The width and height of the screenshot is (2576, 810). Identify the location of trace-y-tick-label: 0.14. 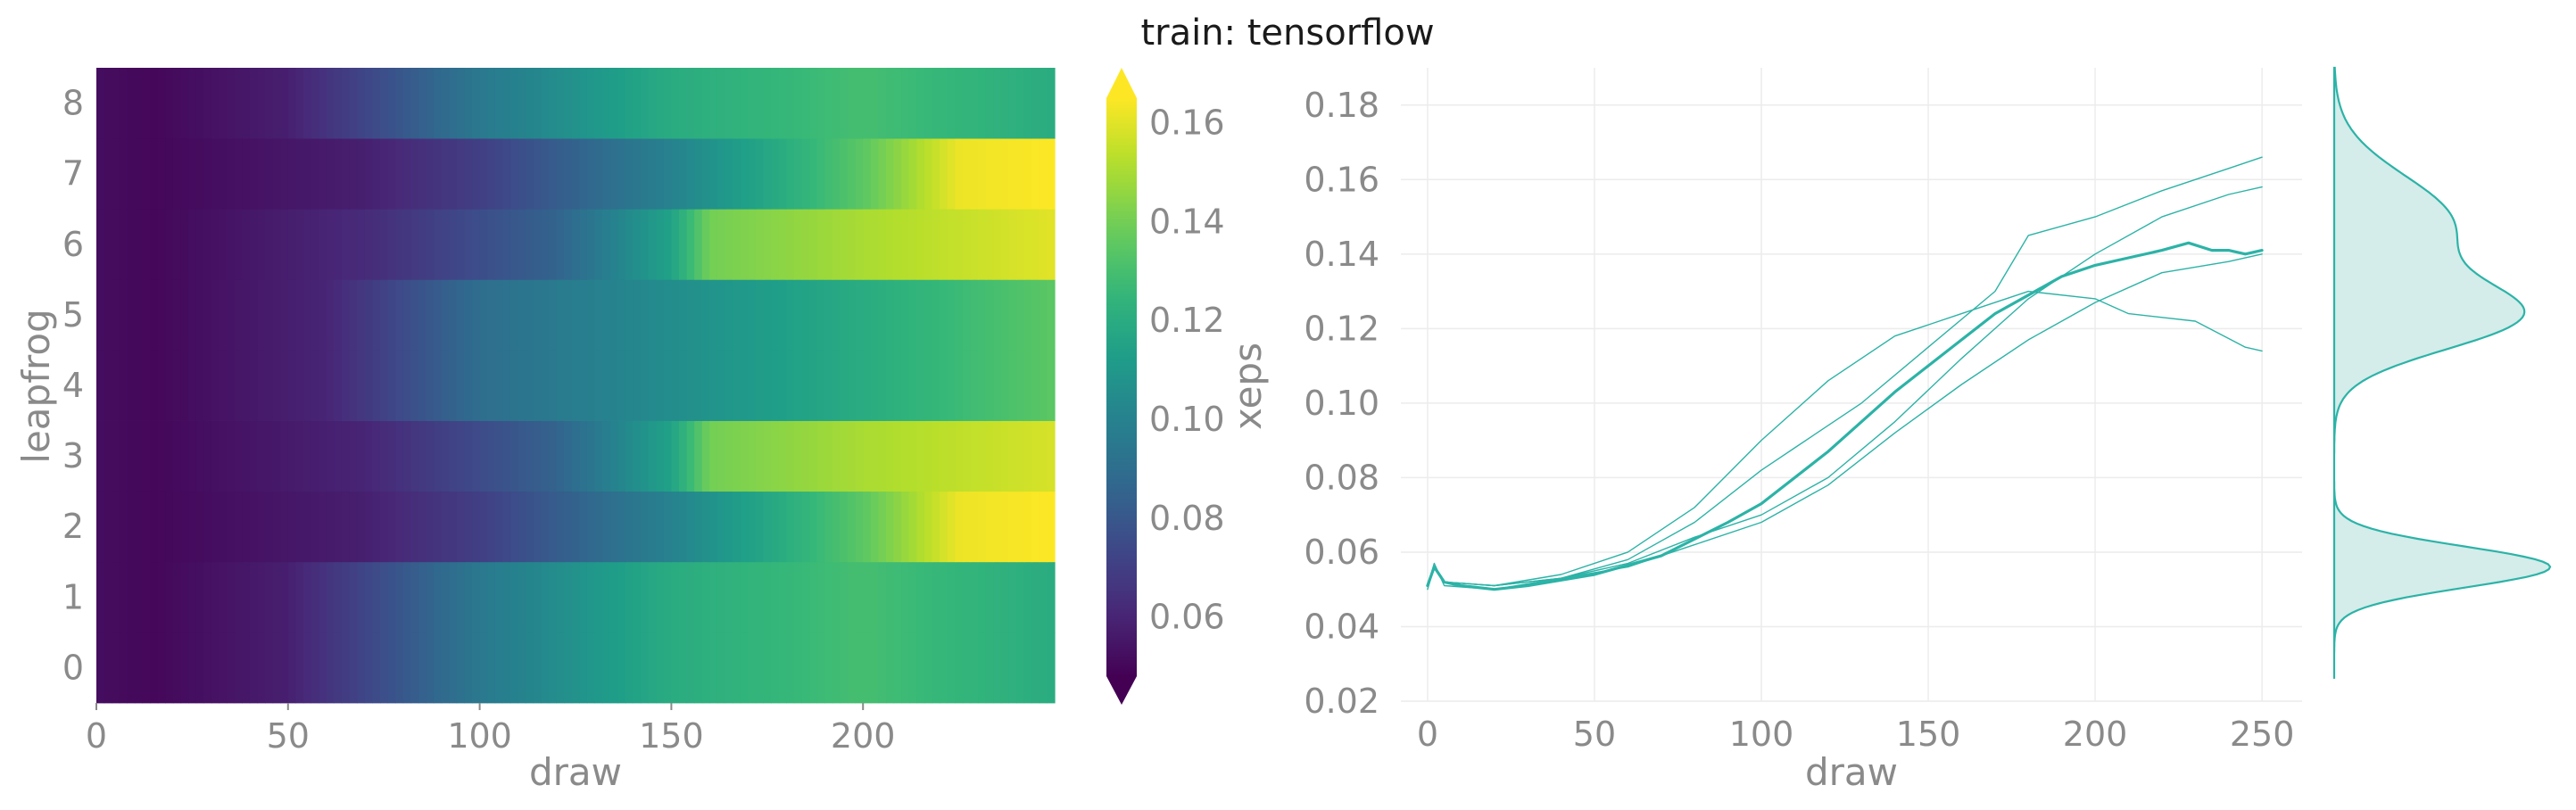
(1341, 255).